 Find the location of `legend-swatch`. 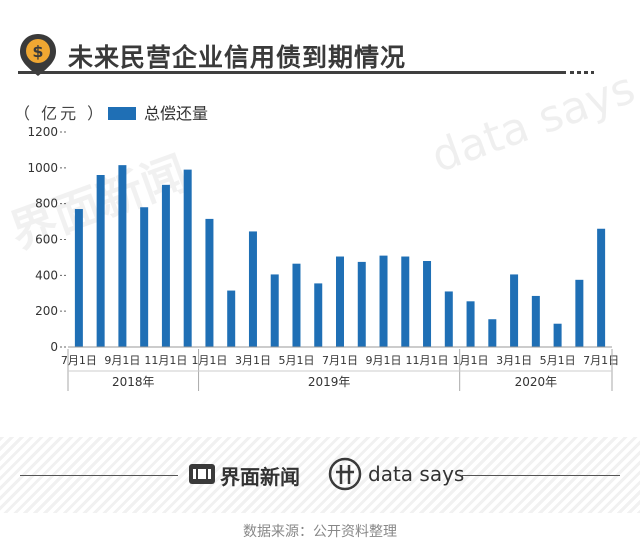

legend-swatch is located at coordinates (122, 113).